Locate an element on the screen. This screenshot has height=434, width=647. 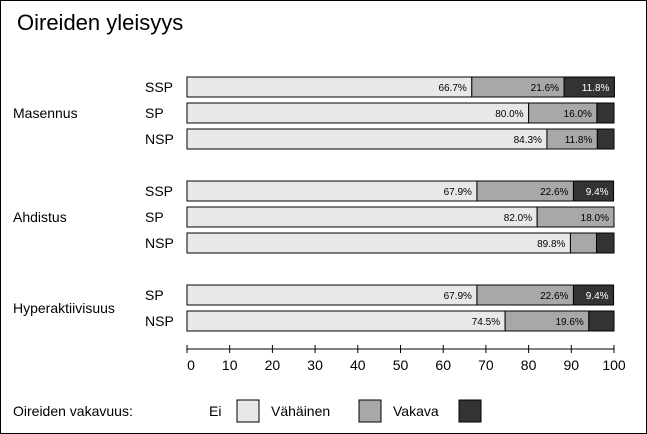
data-label: 74.5% is located at coordinates (486, 322).